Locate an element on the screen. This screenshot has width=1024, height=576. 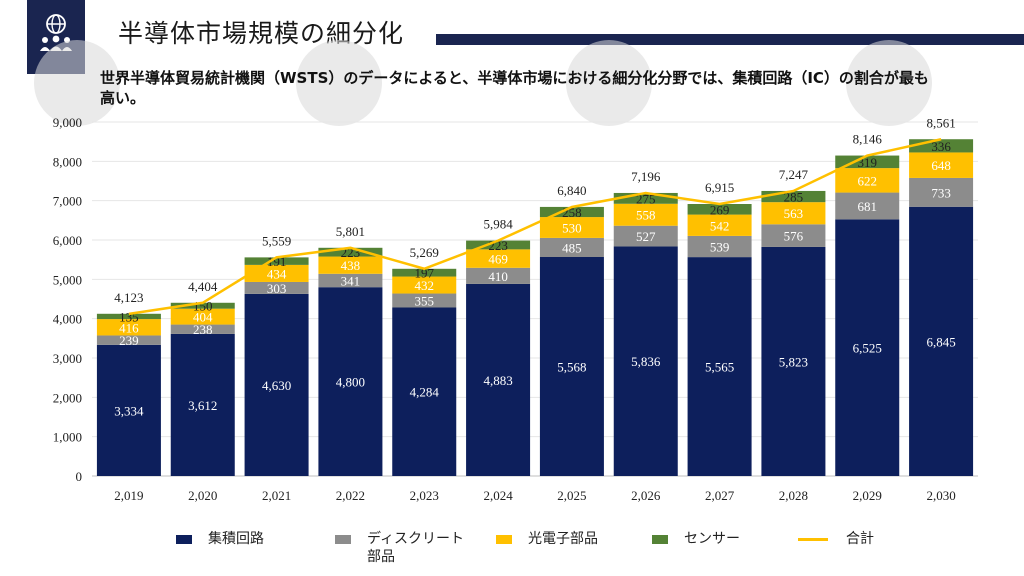
bar-value-label: 410 is located at coordinates (498, 276).